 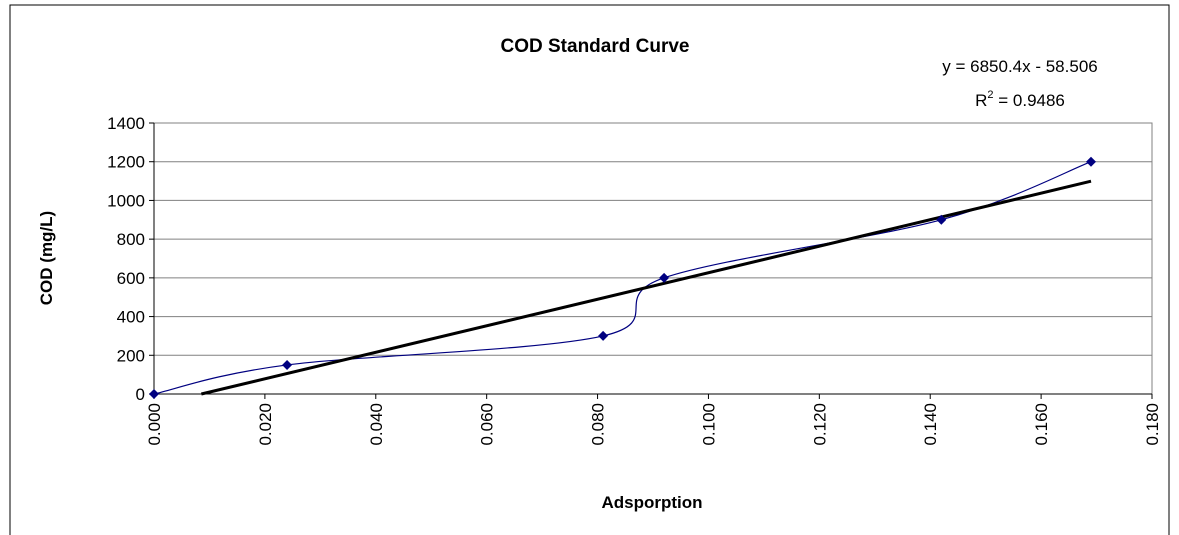 I want to click on y-tick-label: 600, so click(x=131, y=278).